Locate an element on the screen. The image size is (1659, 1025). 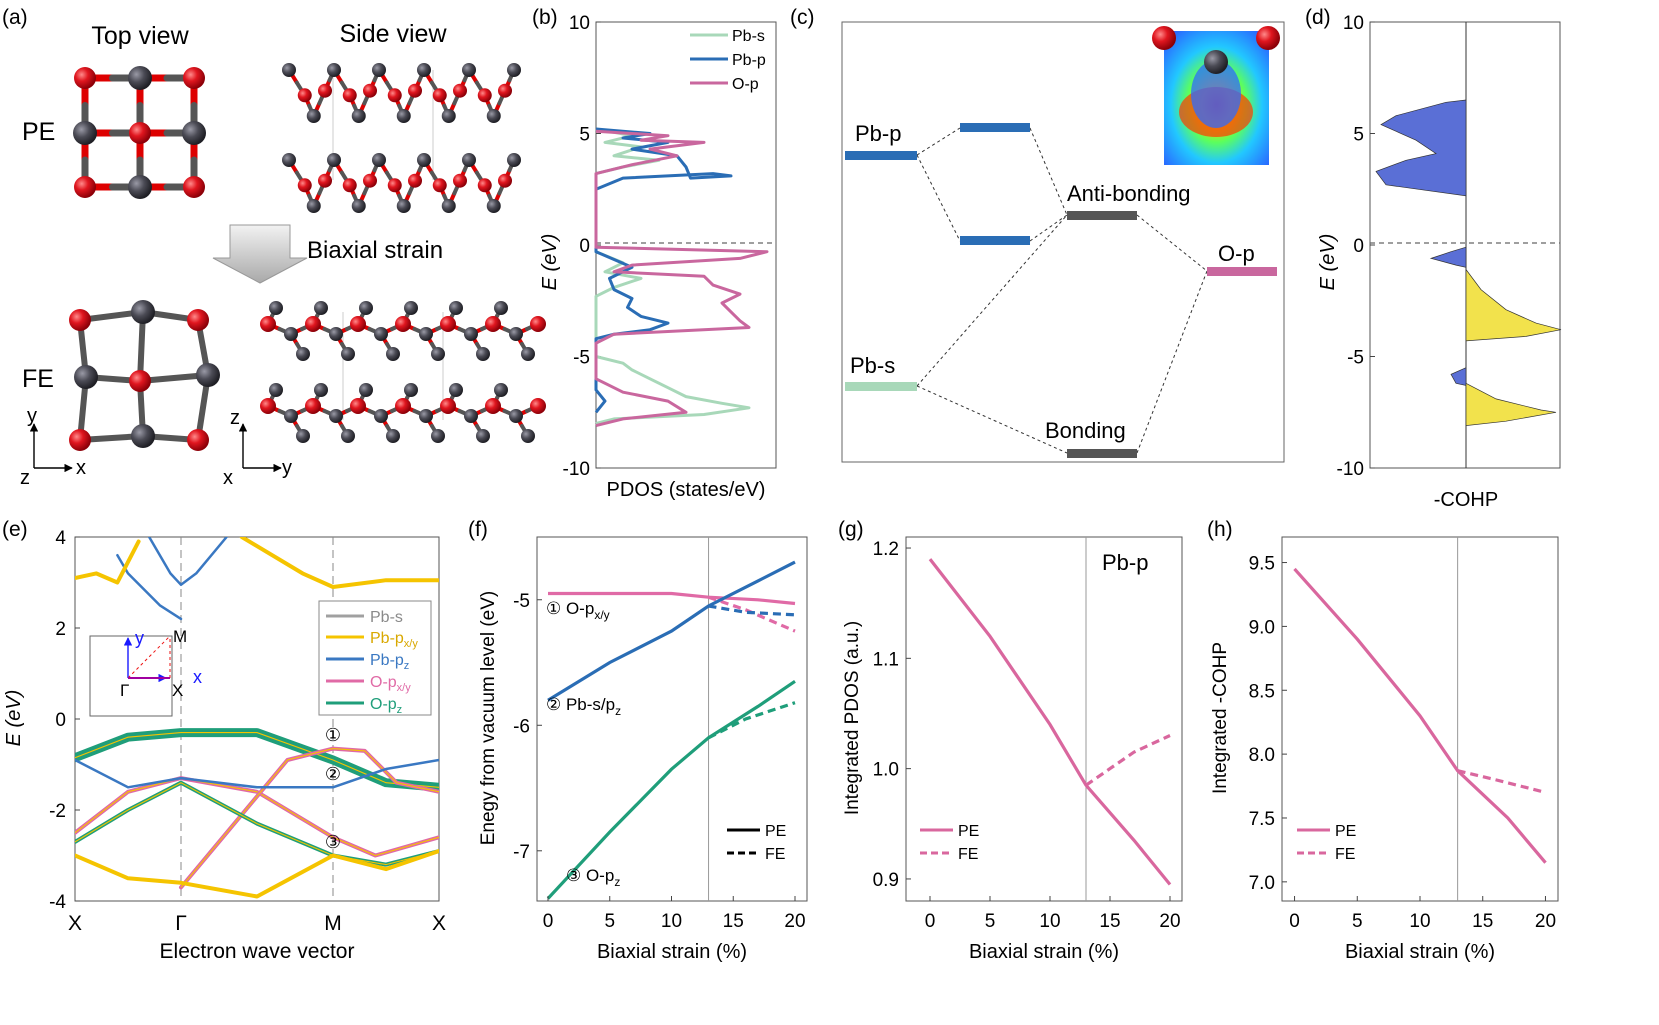
f-legend-pe: PE is located at coordinates (775, 831).